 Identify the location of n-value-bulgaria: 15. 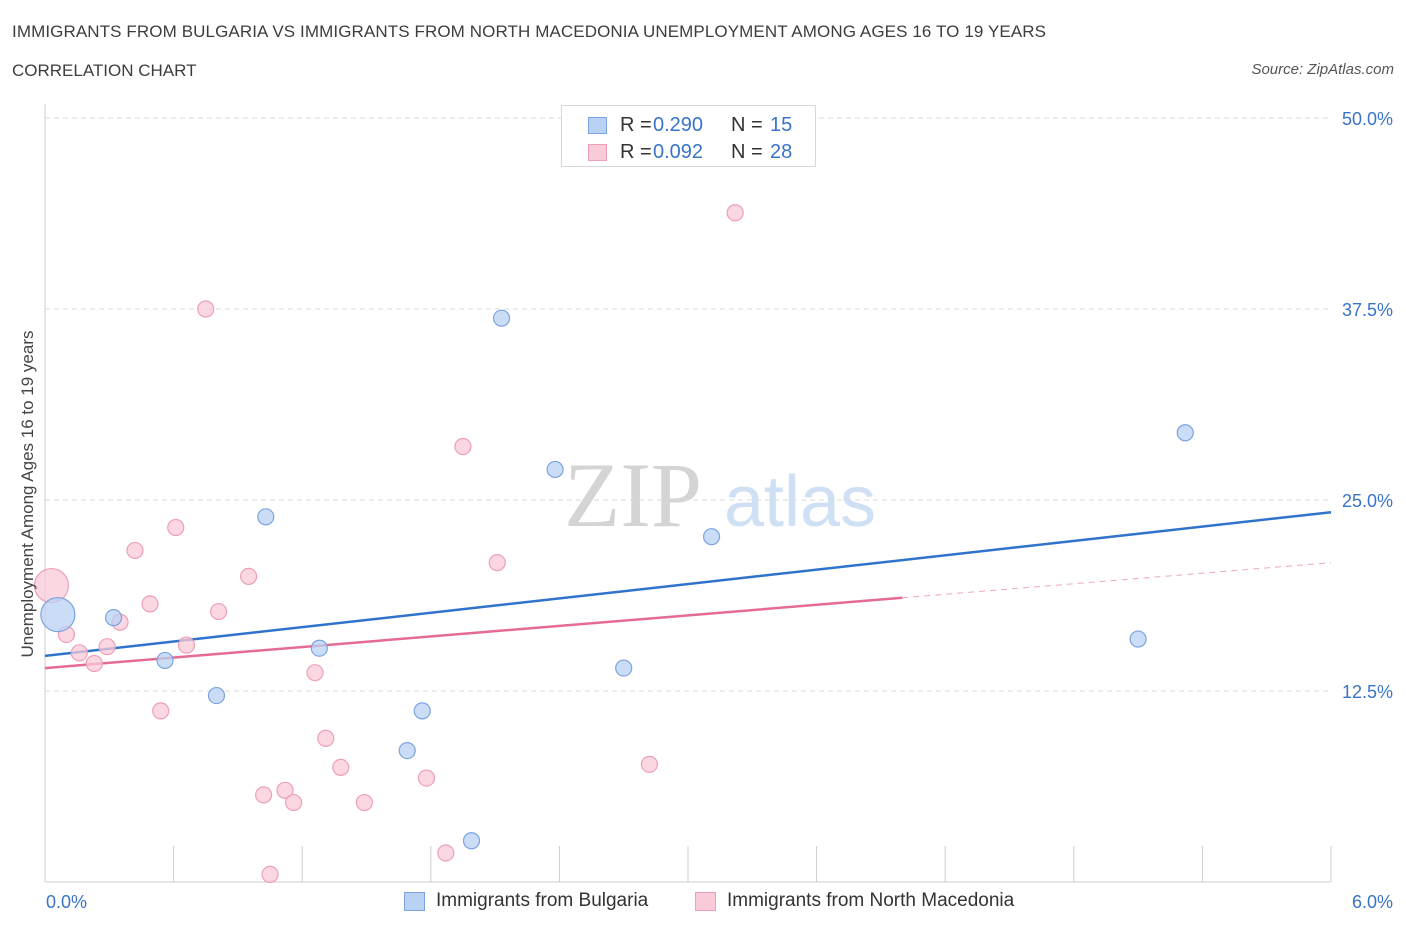
(781, 125).